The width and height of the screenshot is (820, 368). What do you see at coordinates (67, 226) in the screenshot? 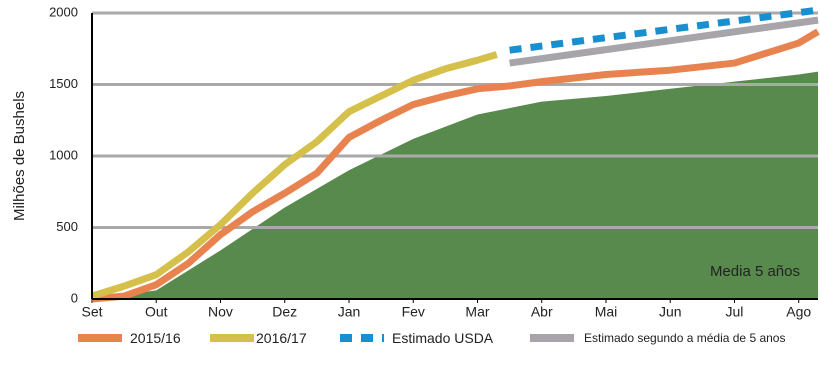
I see `y-tick-label: 500` at bounding box center [67, 226].